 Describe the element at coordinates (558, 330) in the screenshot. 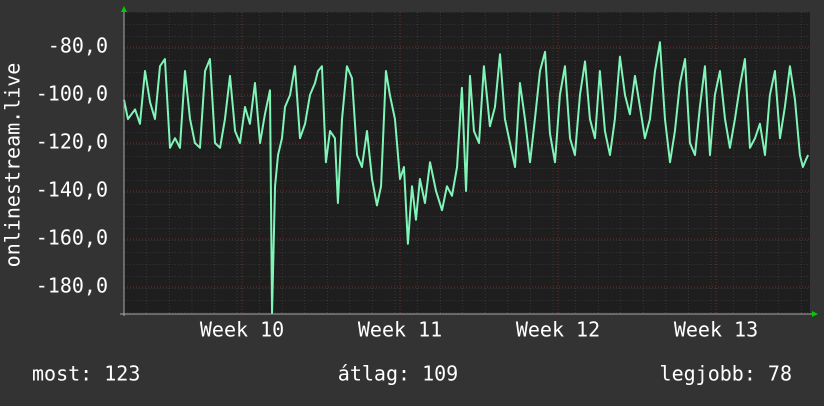

I see `x-tick-label: Week 12` at that location.